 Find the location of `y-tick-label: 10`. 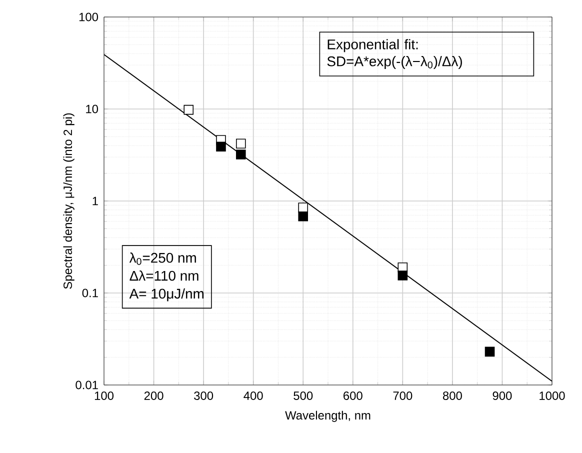

y-tick-label: 10 is located at coordinates (92, 109).